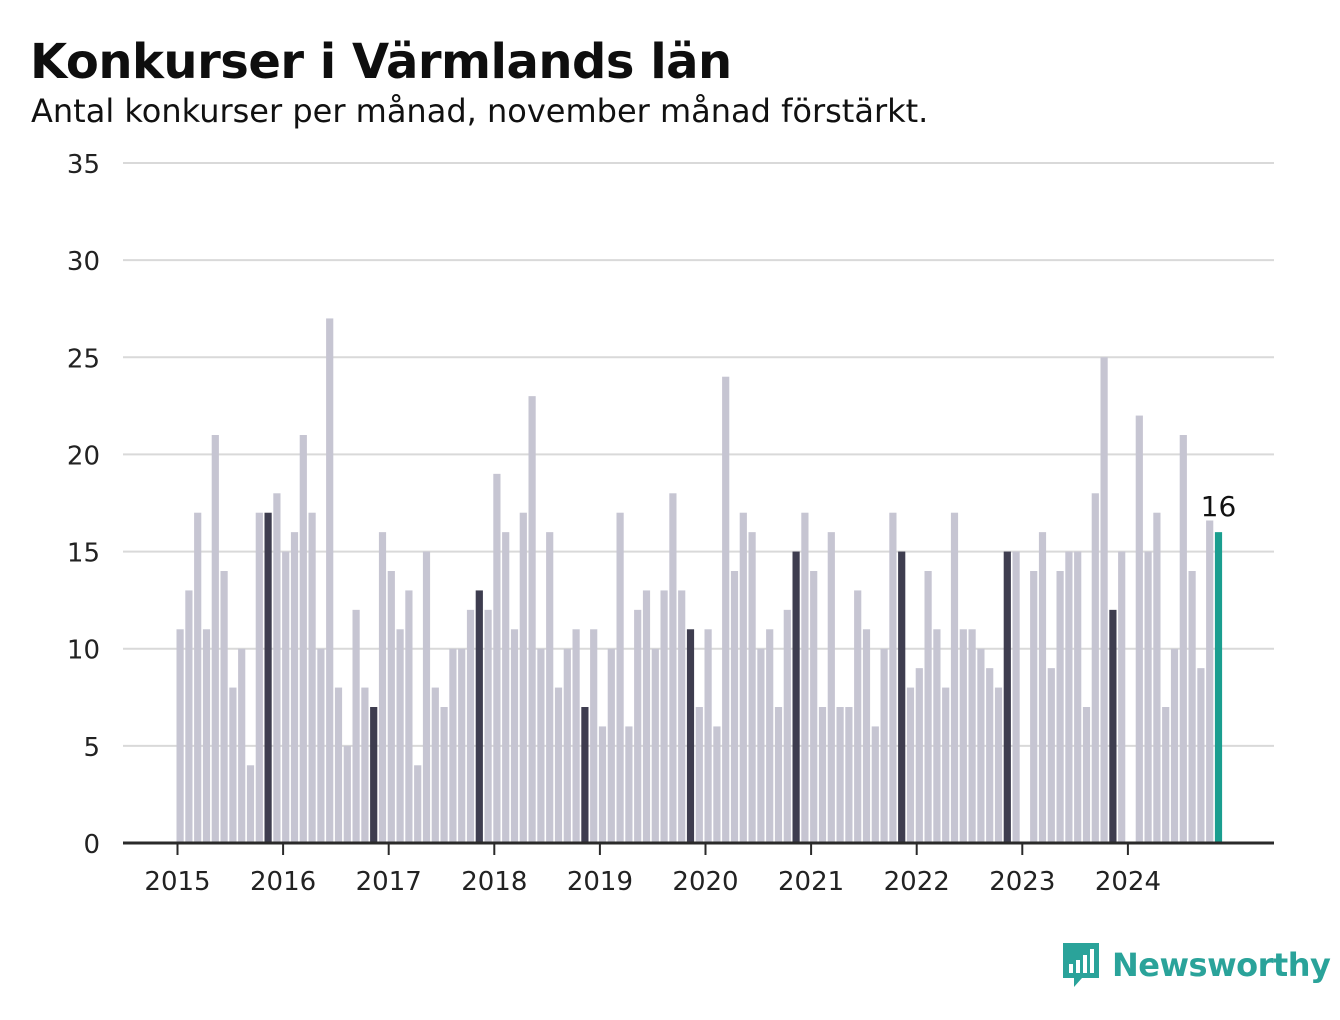 The height and width of the screenshot is (1020, 1340). Describe the element at coordinates (283, 882) in the screenshot. I see `x-tick-label: 2016` at that location.